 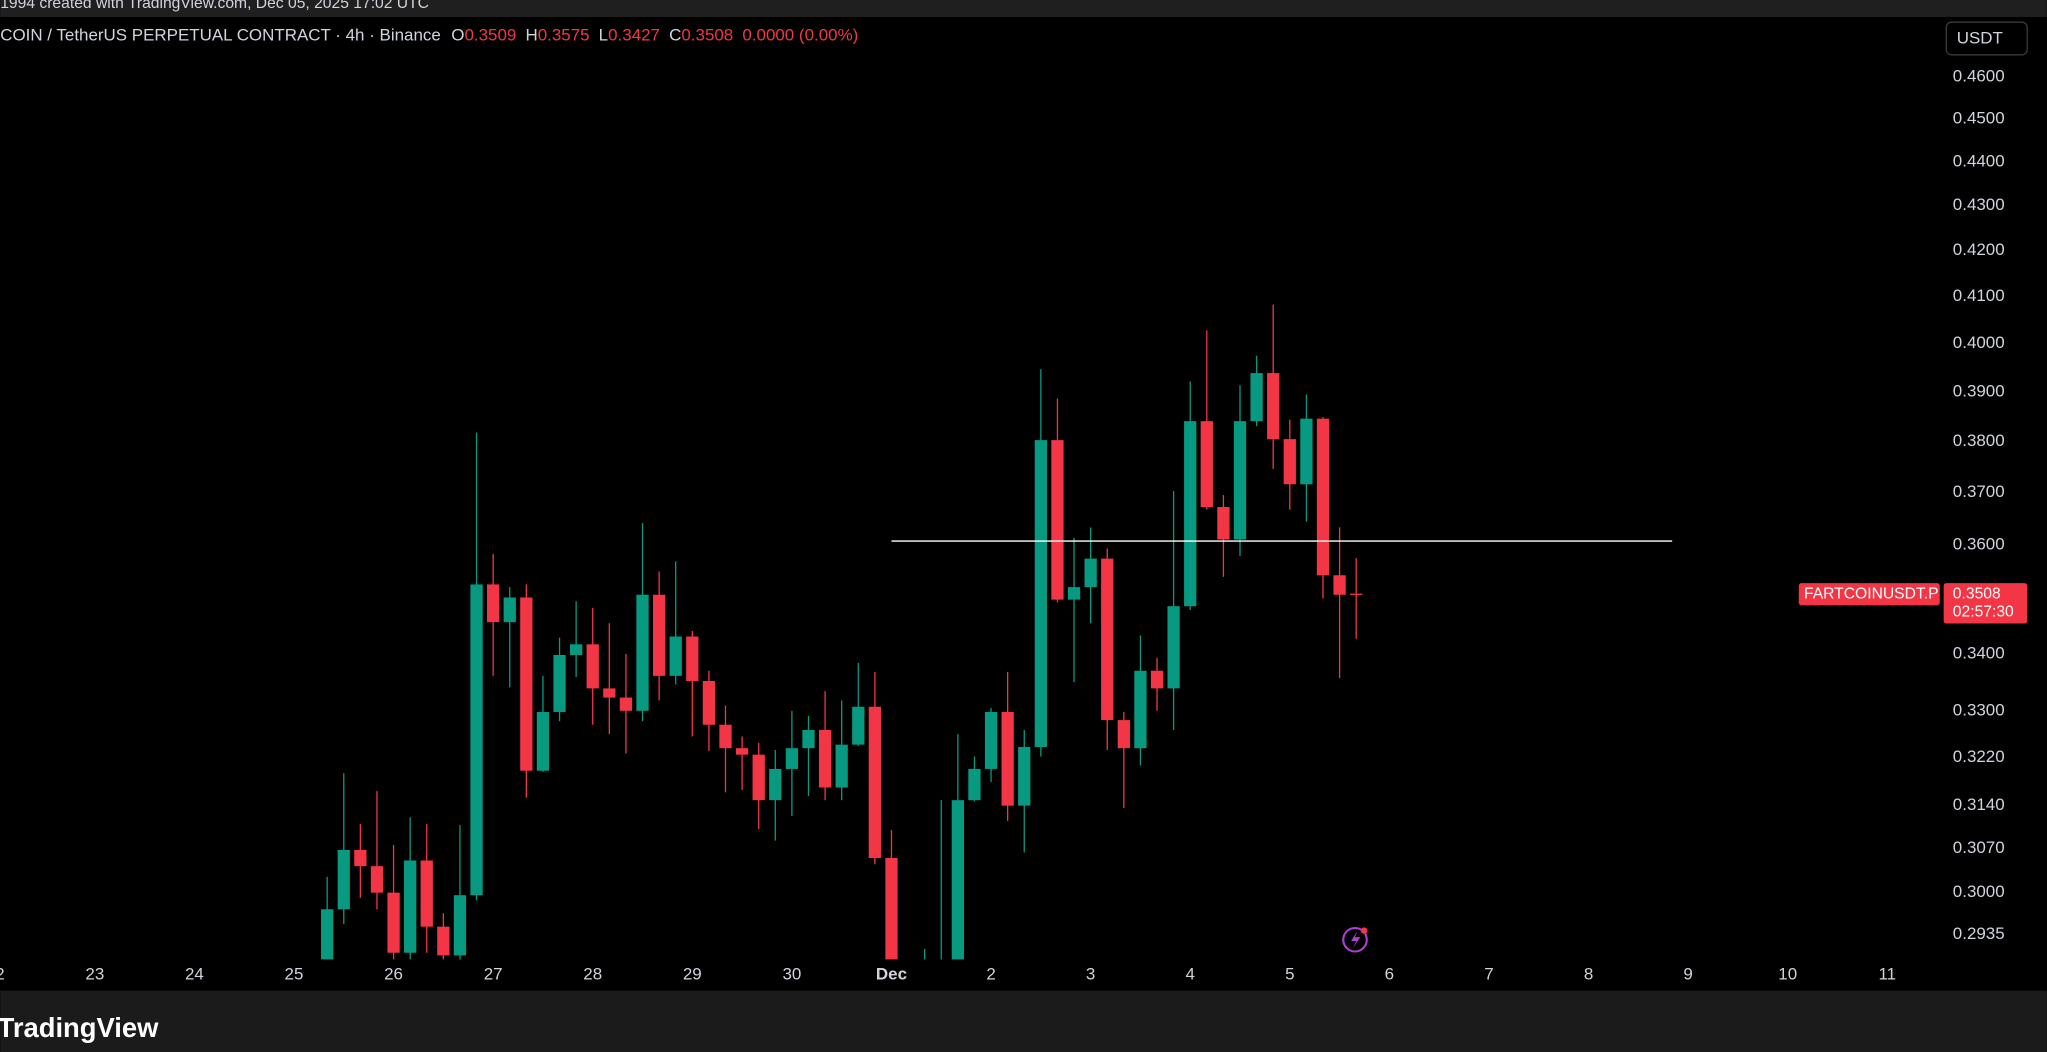 I want to click on price-tag: FARTCOINUSDT.P 0.3508 02:57:30, so click(x=1913, y=603).